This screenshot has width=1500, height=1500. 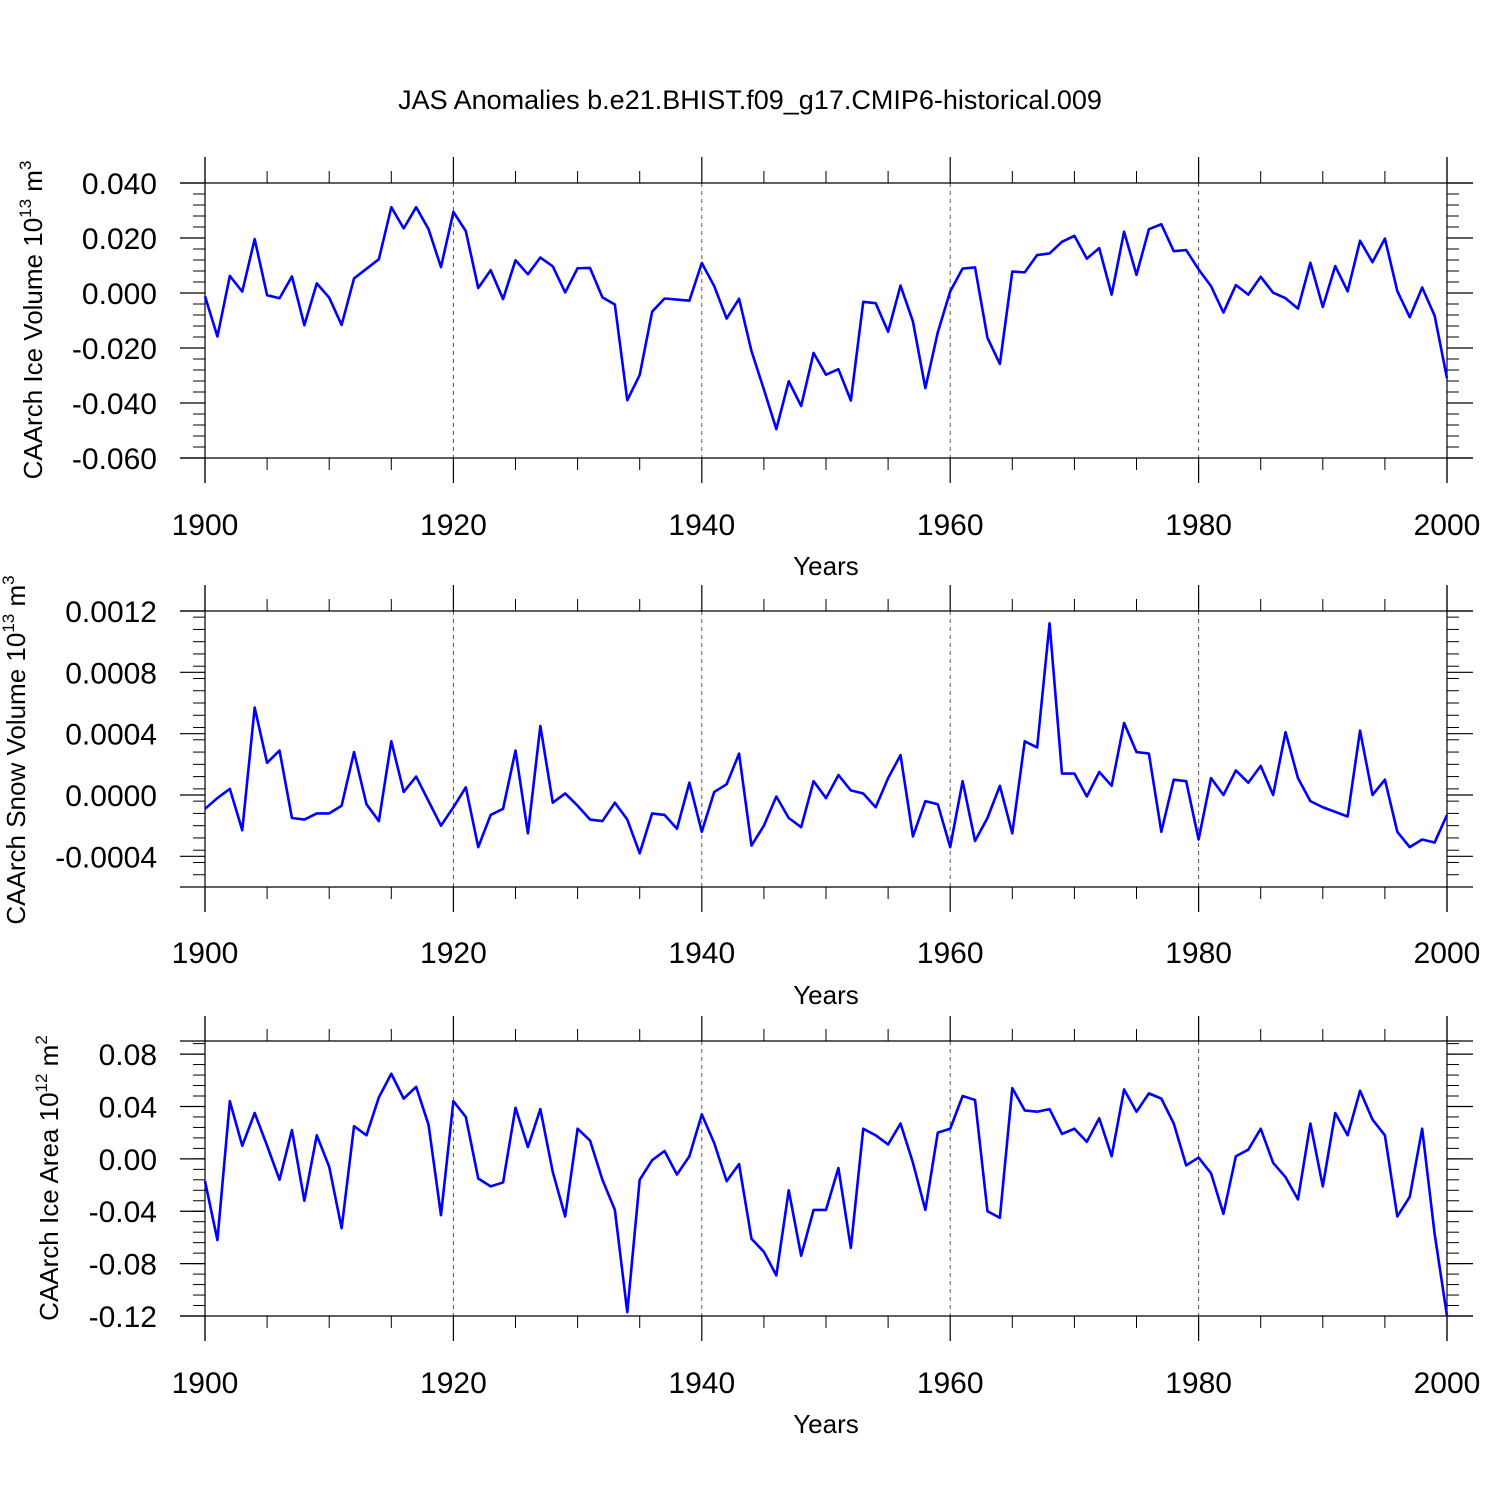 I want to click on y-axis-title-base: CAArch Ice Area 10, so click(x=49, y=1206).